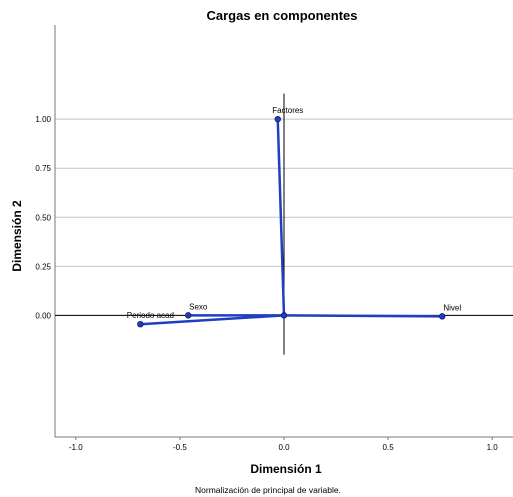  What do you see at coordinates (43, 119) in the screenshot?
I see `y-tick-label: 1.00` at bounding box center [43, 119].